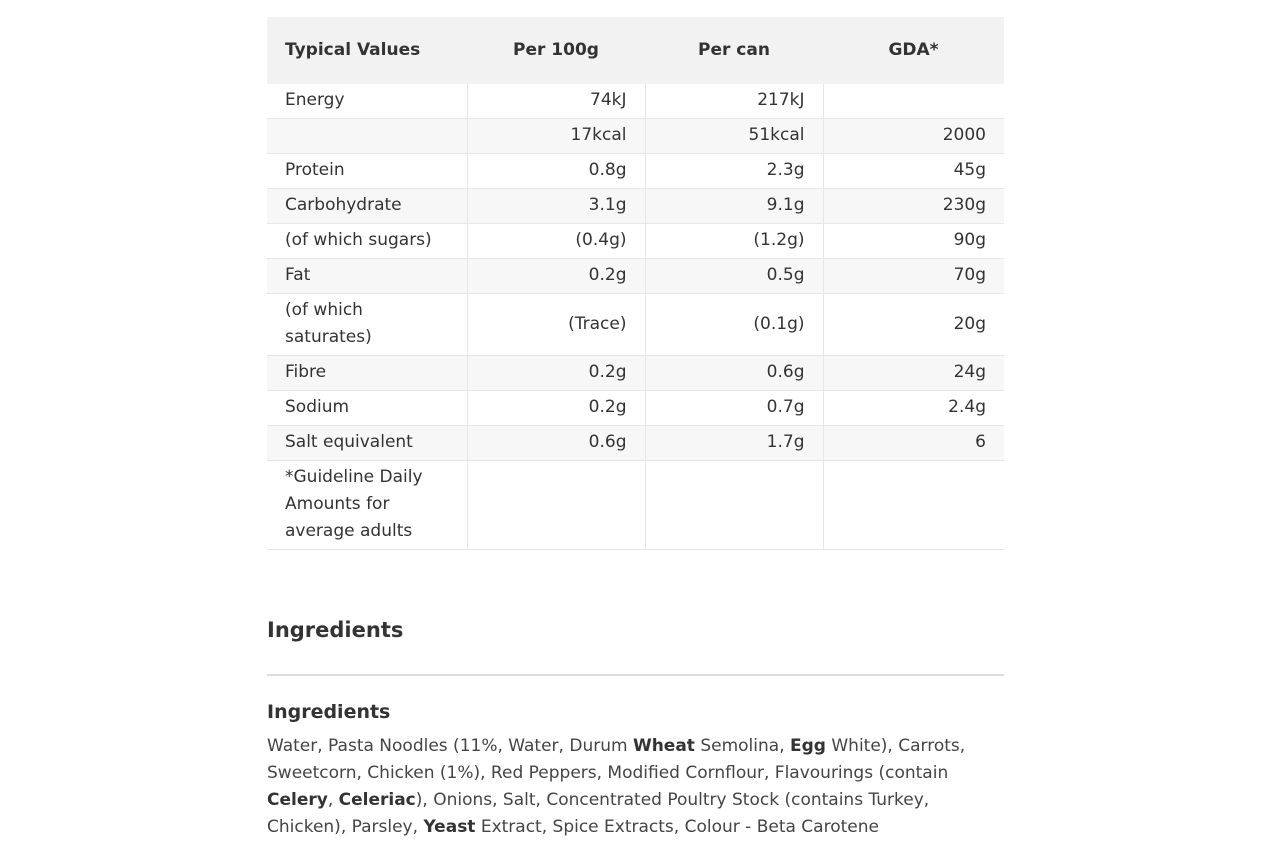 The width and height of the screenshot is (1280, 853). What do you see at coordinates (733, 373) in the screenshot?
I see `value-per-can: 0.6g` at bounding box center [733, 373].